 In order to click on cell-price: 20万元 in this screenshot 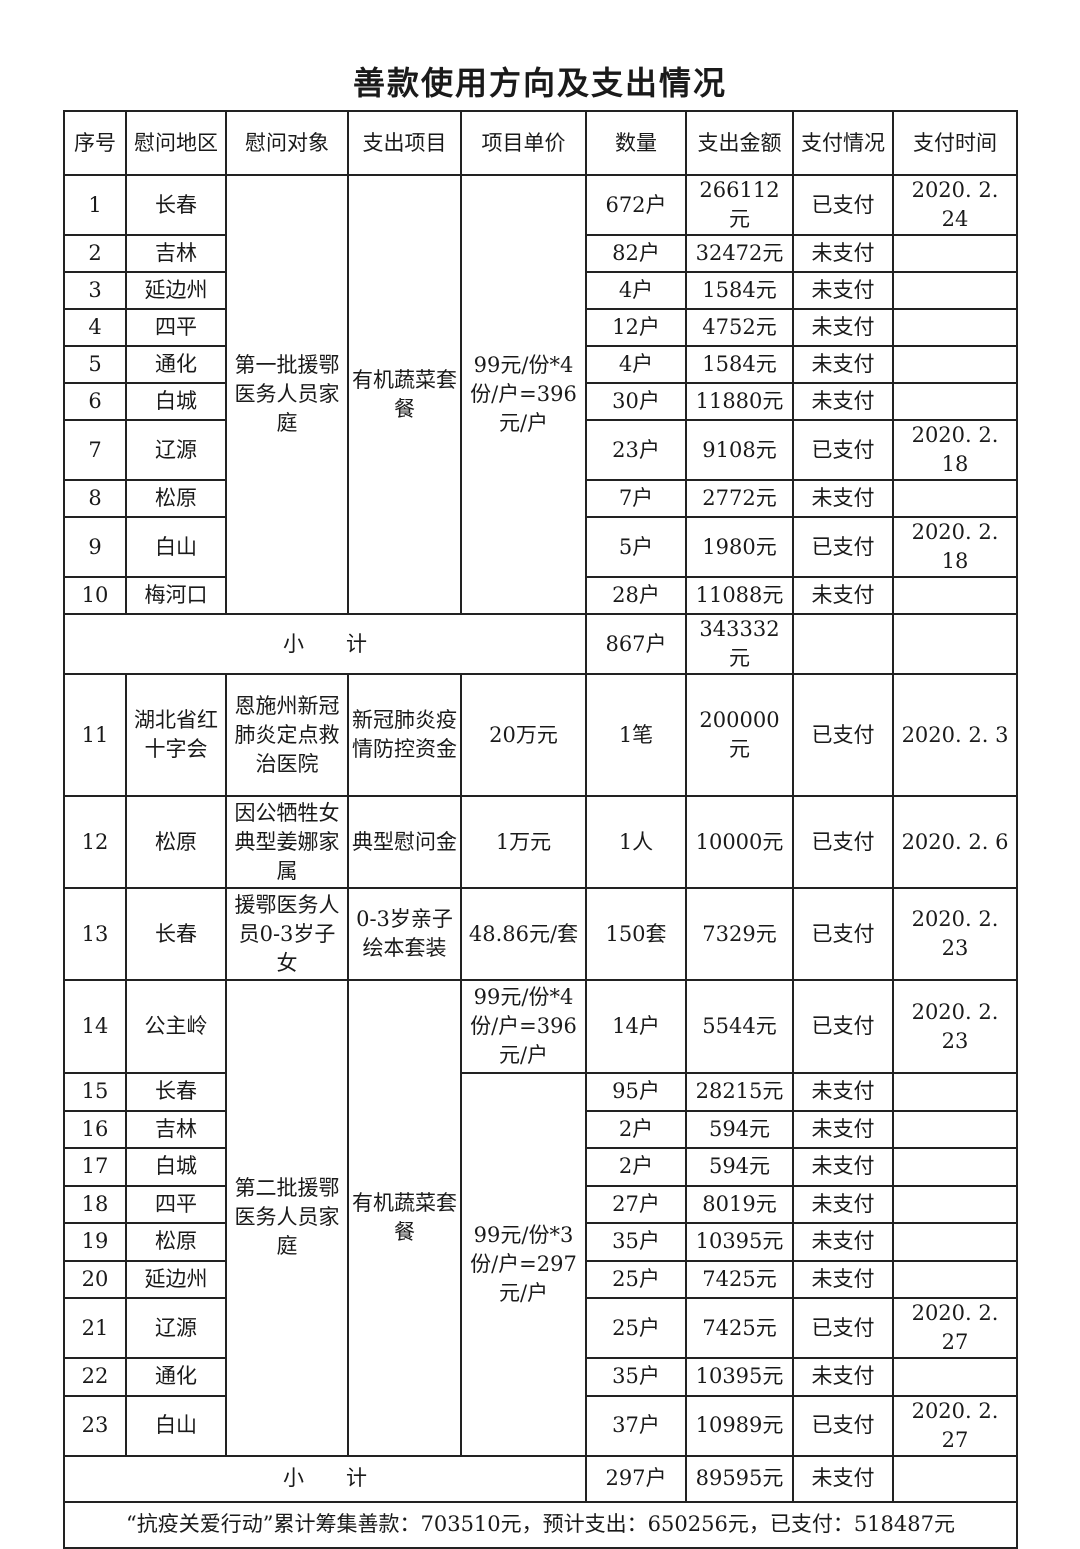, I will do `click(523, 735)`.